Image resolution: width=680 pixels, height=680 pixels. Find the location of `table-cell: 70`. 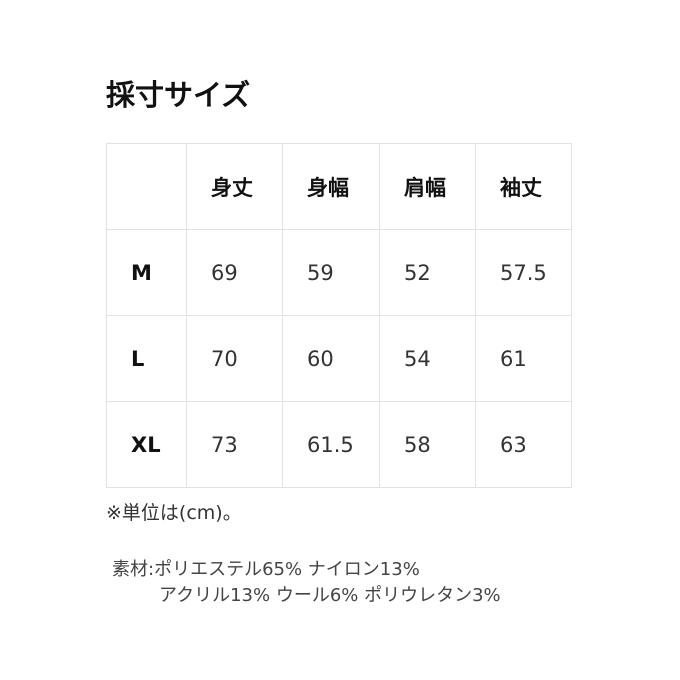

table-cell: 70 is located at coordinates (234, 358).